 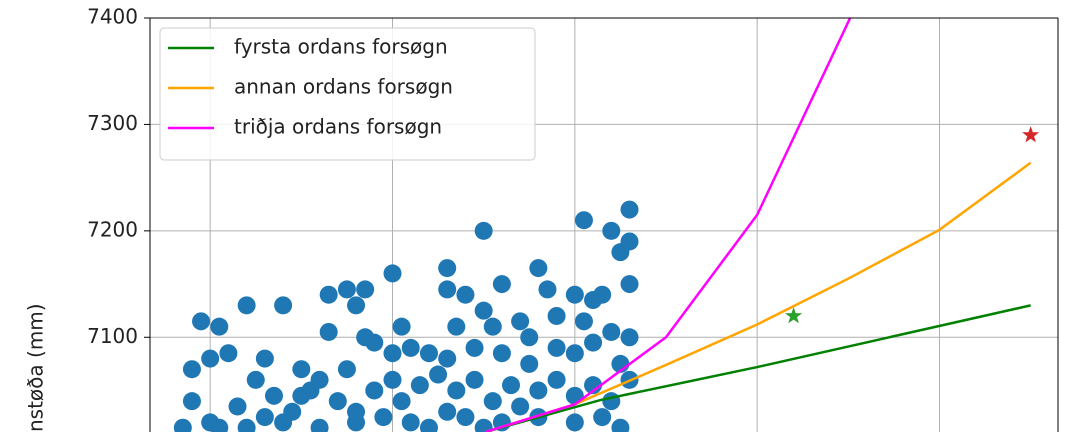 What do you see at coordinates (36, 367) in the screenshot?
I see `y-axis-label: nstøða (mm)` at bounding box center [36, 367].